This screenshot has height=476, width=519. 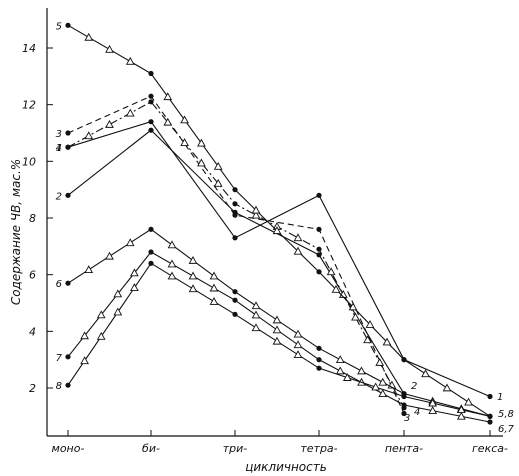 What do you see at coordinates (32, 388) in the screenshot?
I see `y-tick-label: 2` at bounding box center [32, 388].